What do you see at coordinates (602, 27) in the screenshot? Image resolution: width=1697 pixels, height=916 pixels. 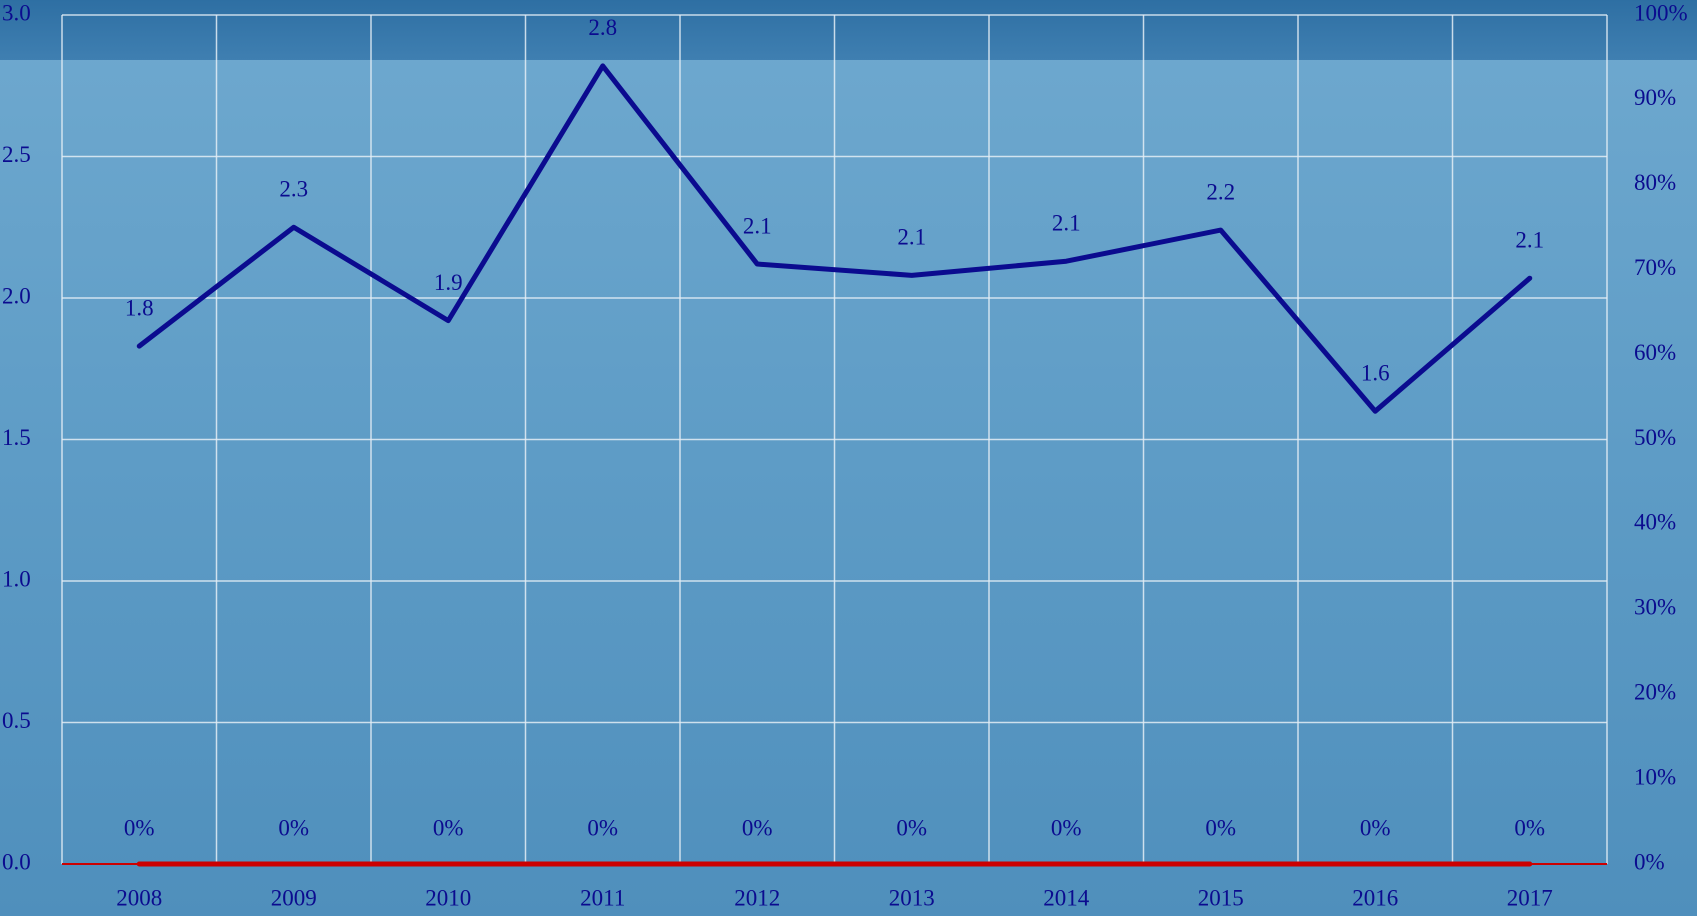 I see `data-label: 2.8` at bounding box center [602, 27].